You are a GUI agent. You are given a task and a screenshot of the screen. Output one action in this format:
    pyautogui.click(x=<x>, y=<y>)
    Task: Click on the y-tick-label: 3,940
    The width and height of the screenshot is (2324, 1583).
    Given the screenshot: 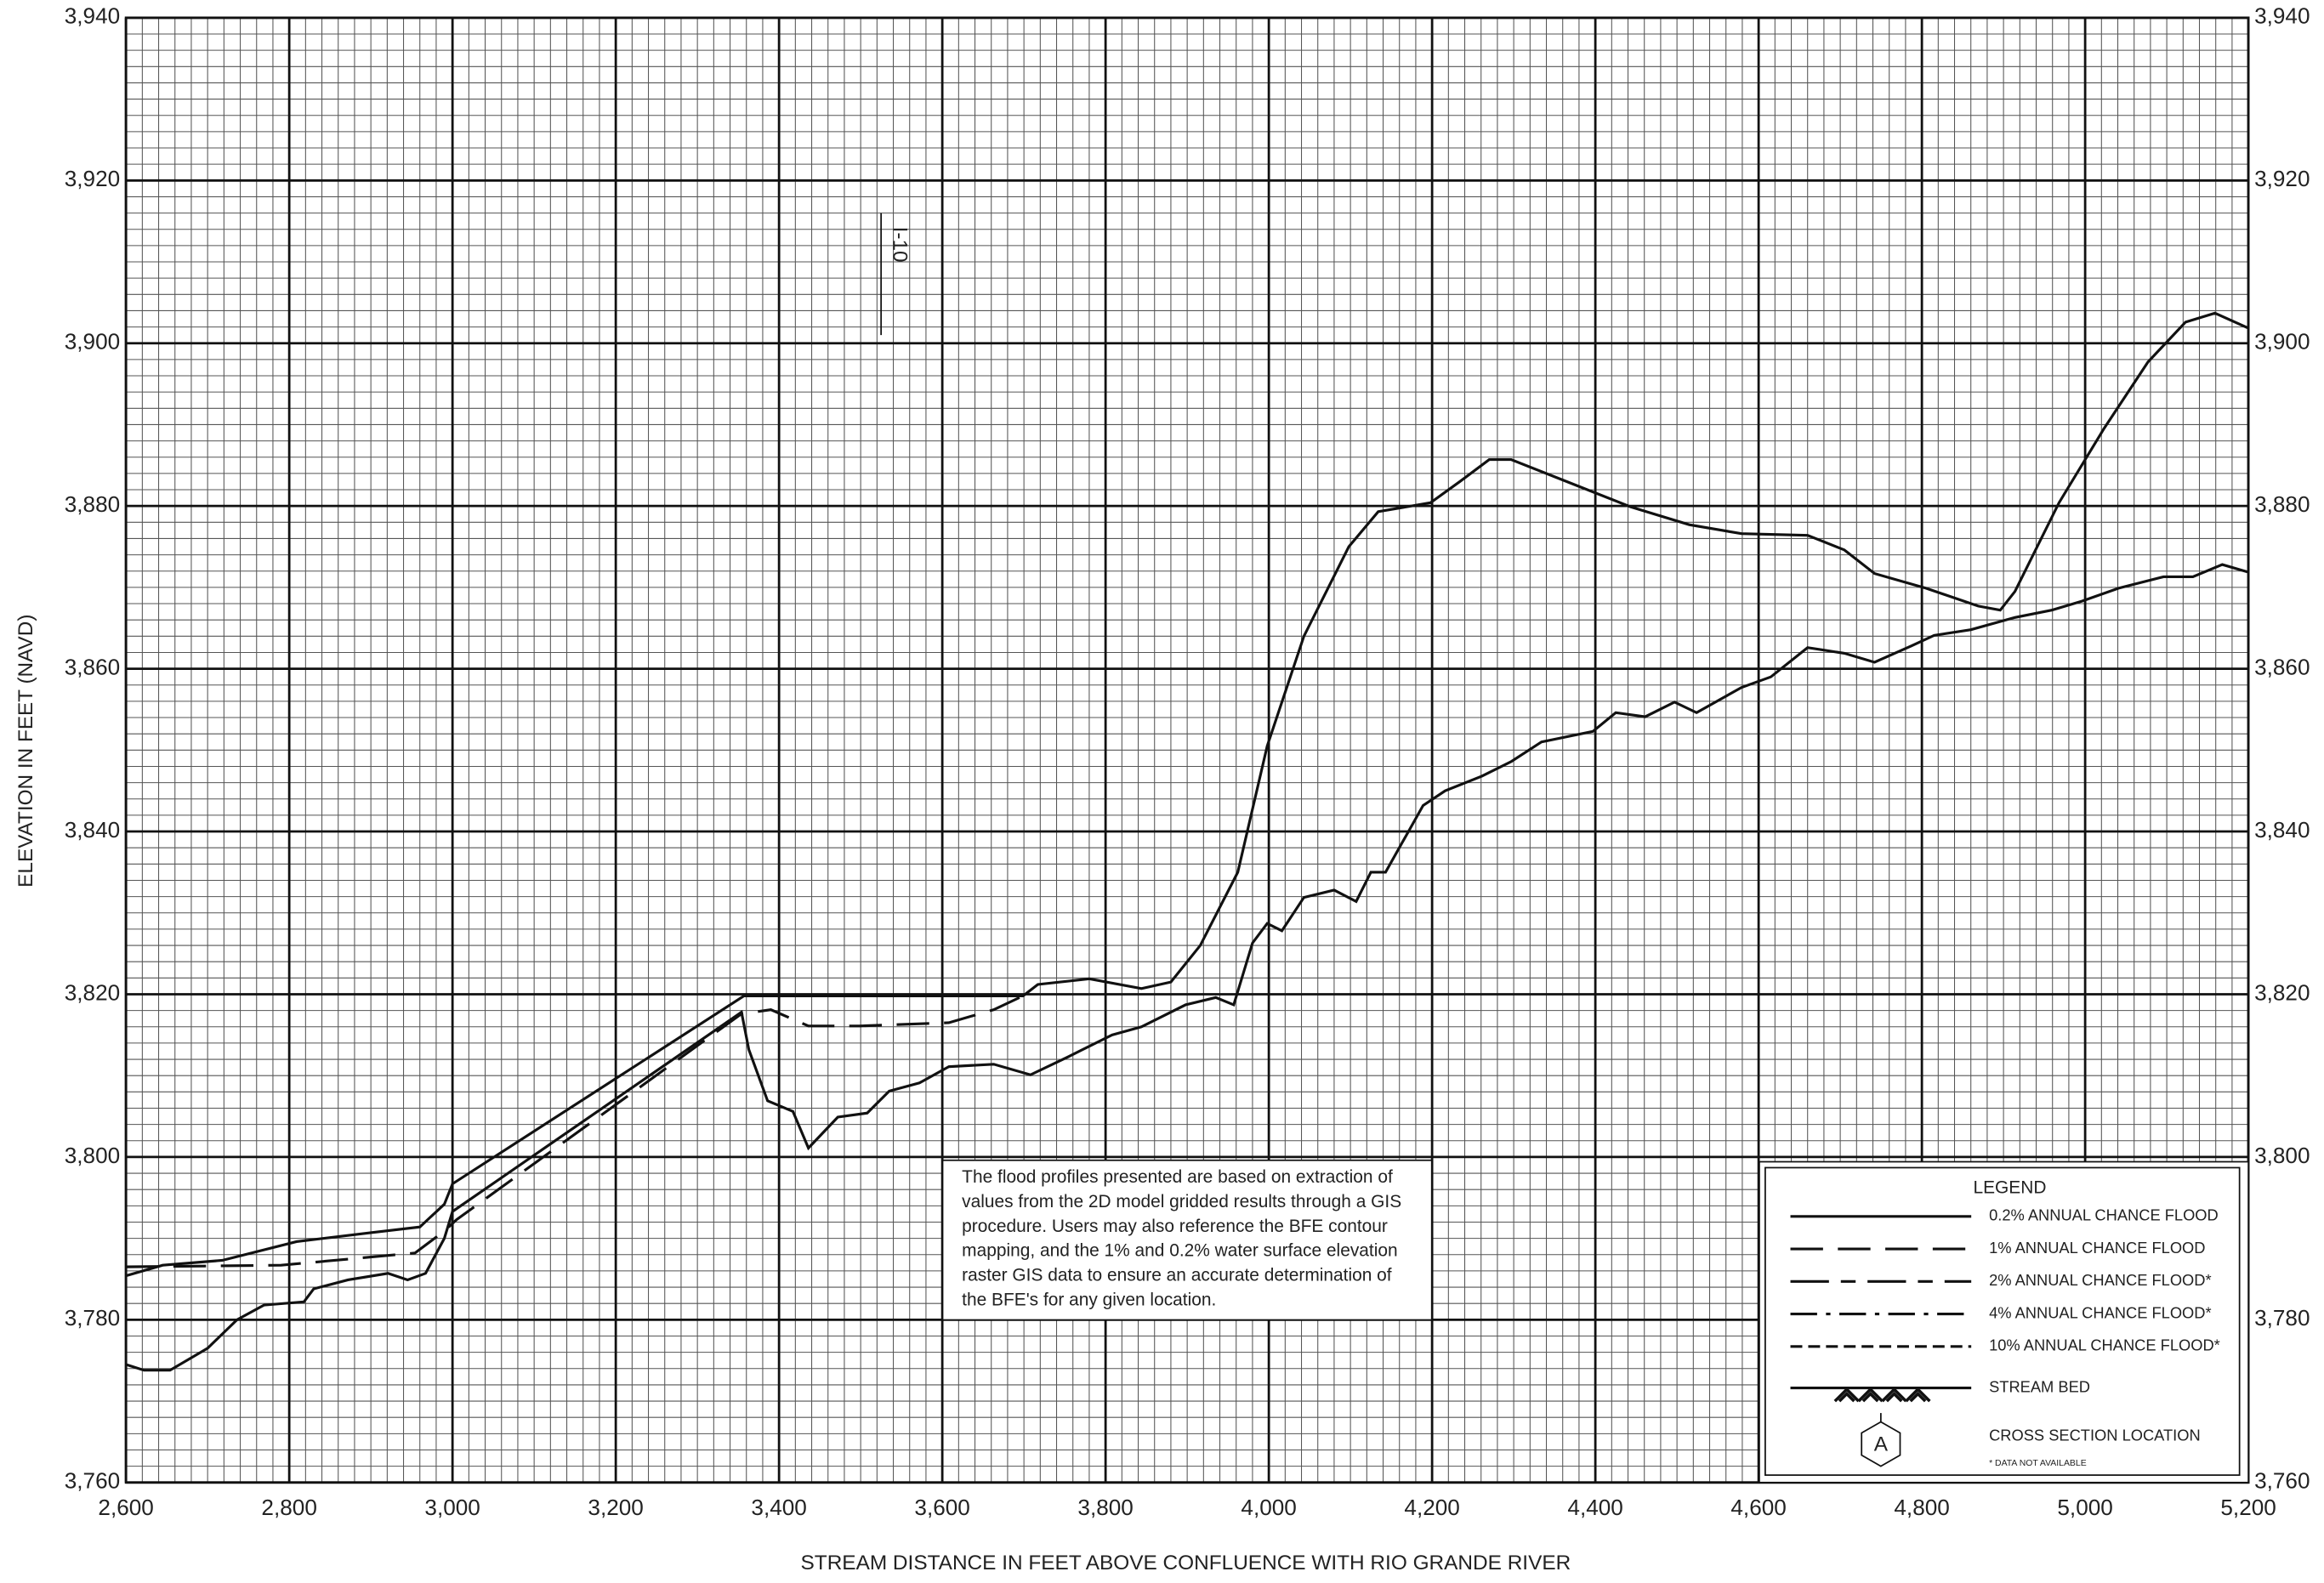 What is the action you would take?
    pyautogui.click(x=92, y=16)
    